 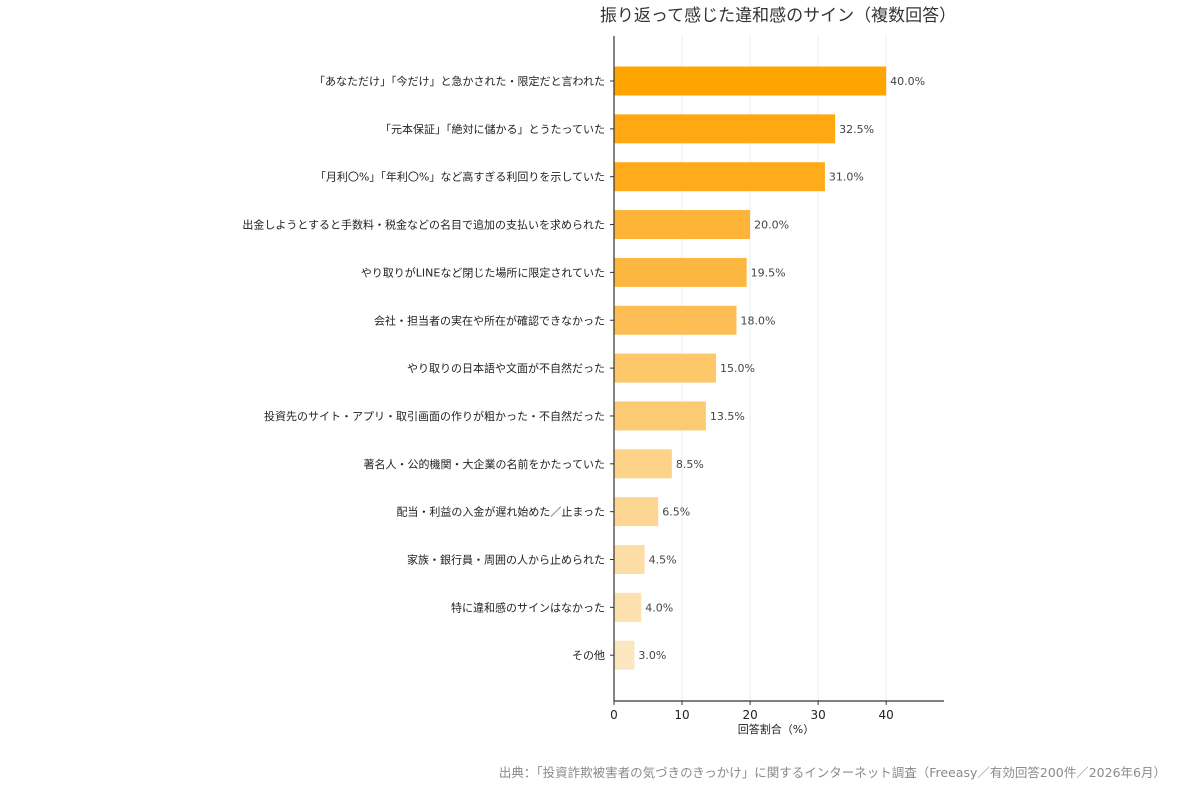 I want to click on category-label: やり取りがLINEなど閉じた場所に限定されていた, so click(x=483, y=272).